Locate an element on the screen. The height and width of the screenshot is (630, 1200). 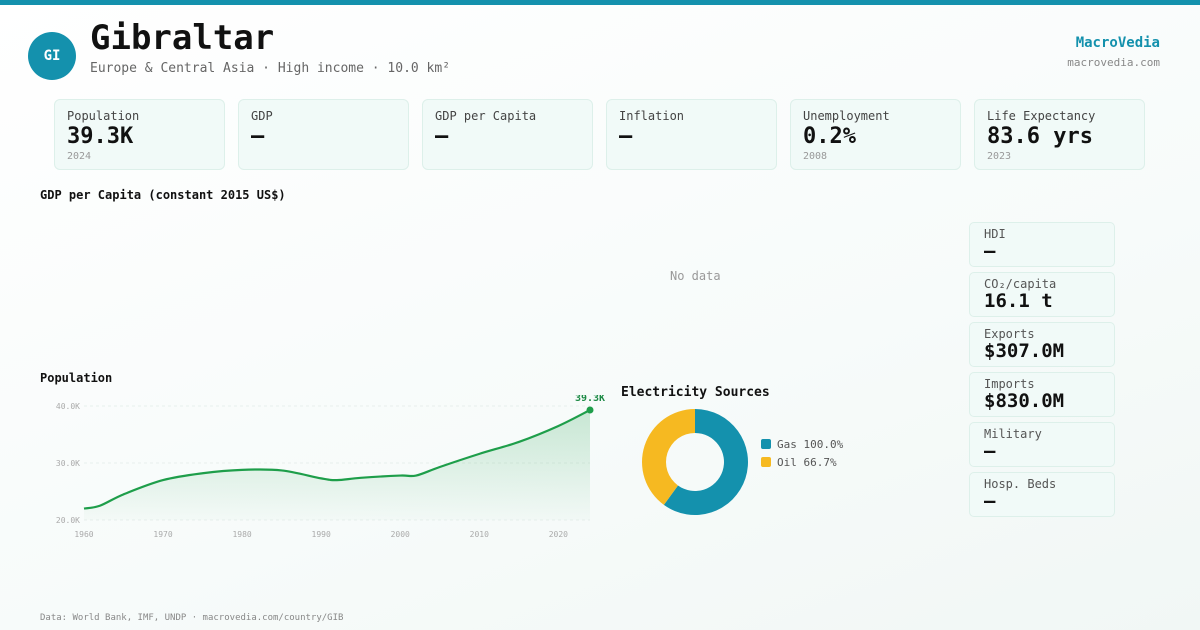
y-tick-label: 20.0K is located at coordinates (68, 520).